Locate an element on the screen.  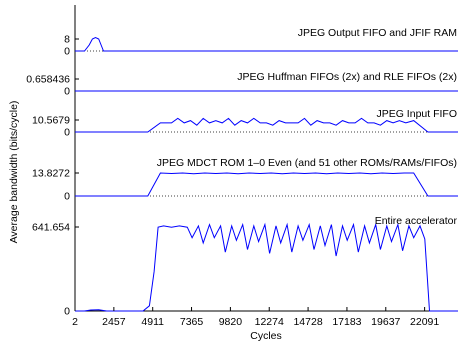
x-tick-label: 2457 is located at coordinates (114, 322).